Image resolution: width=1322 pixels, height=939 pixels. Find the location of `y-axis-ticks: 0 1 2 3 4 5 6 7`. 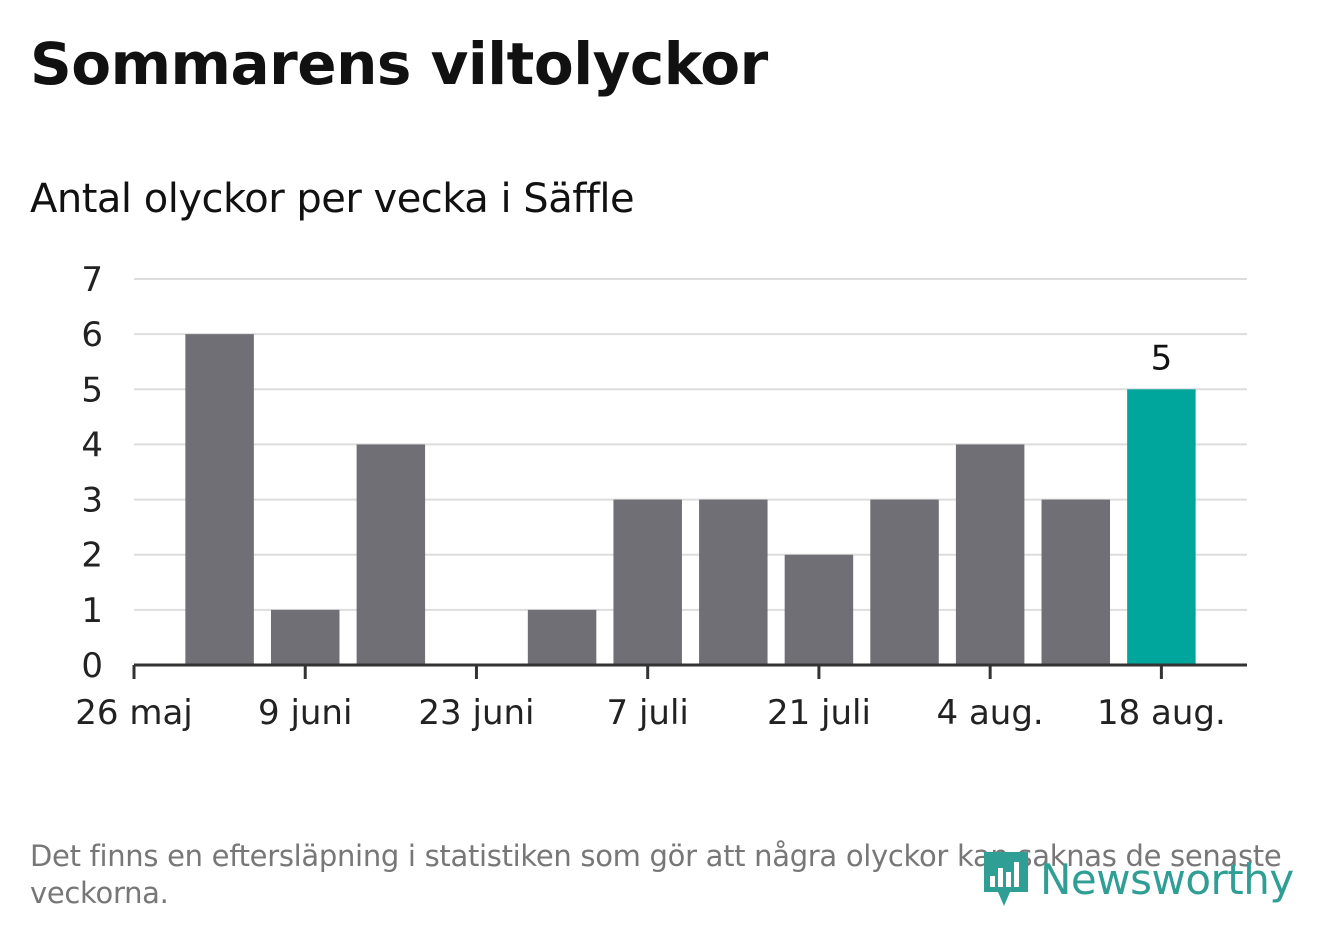

y-axis-ticks: 0 1 2 3 4 5 6 7 is located at coordinates (92, 473).